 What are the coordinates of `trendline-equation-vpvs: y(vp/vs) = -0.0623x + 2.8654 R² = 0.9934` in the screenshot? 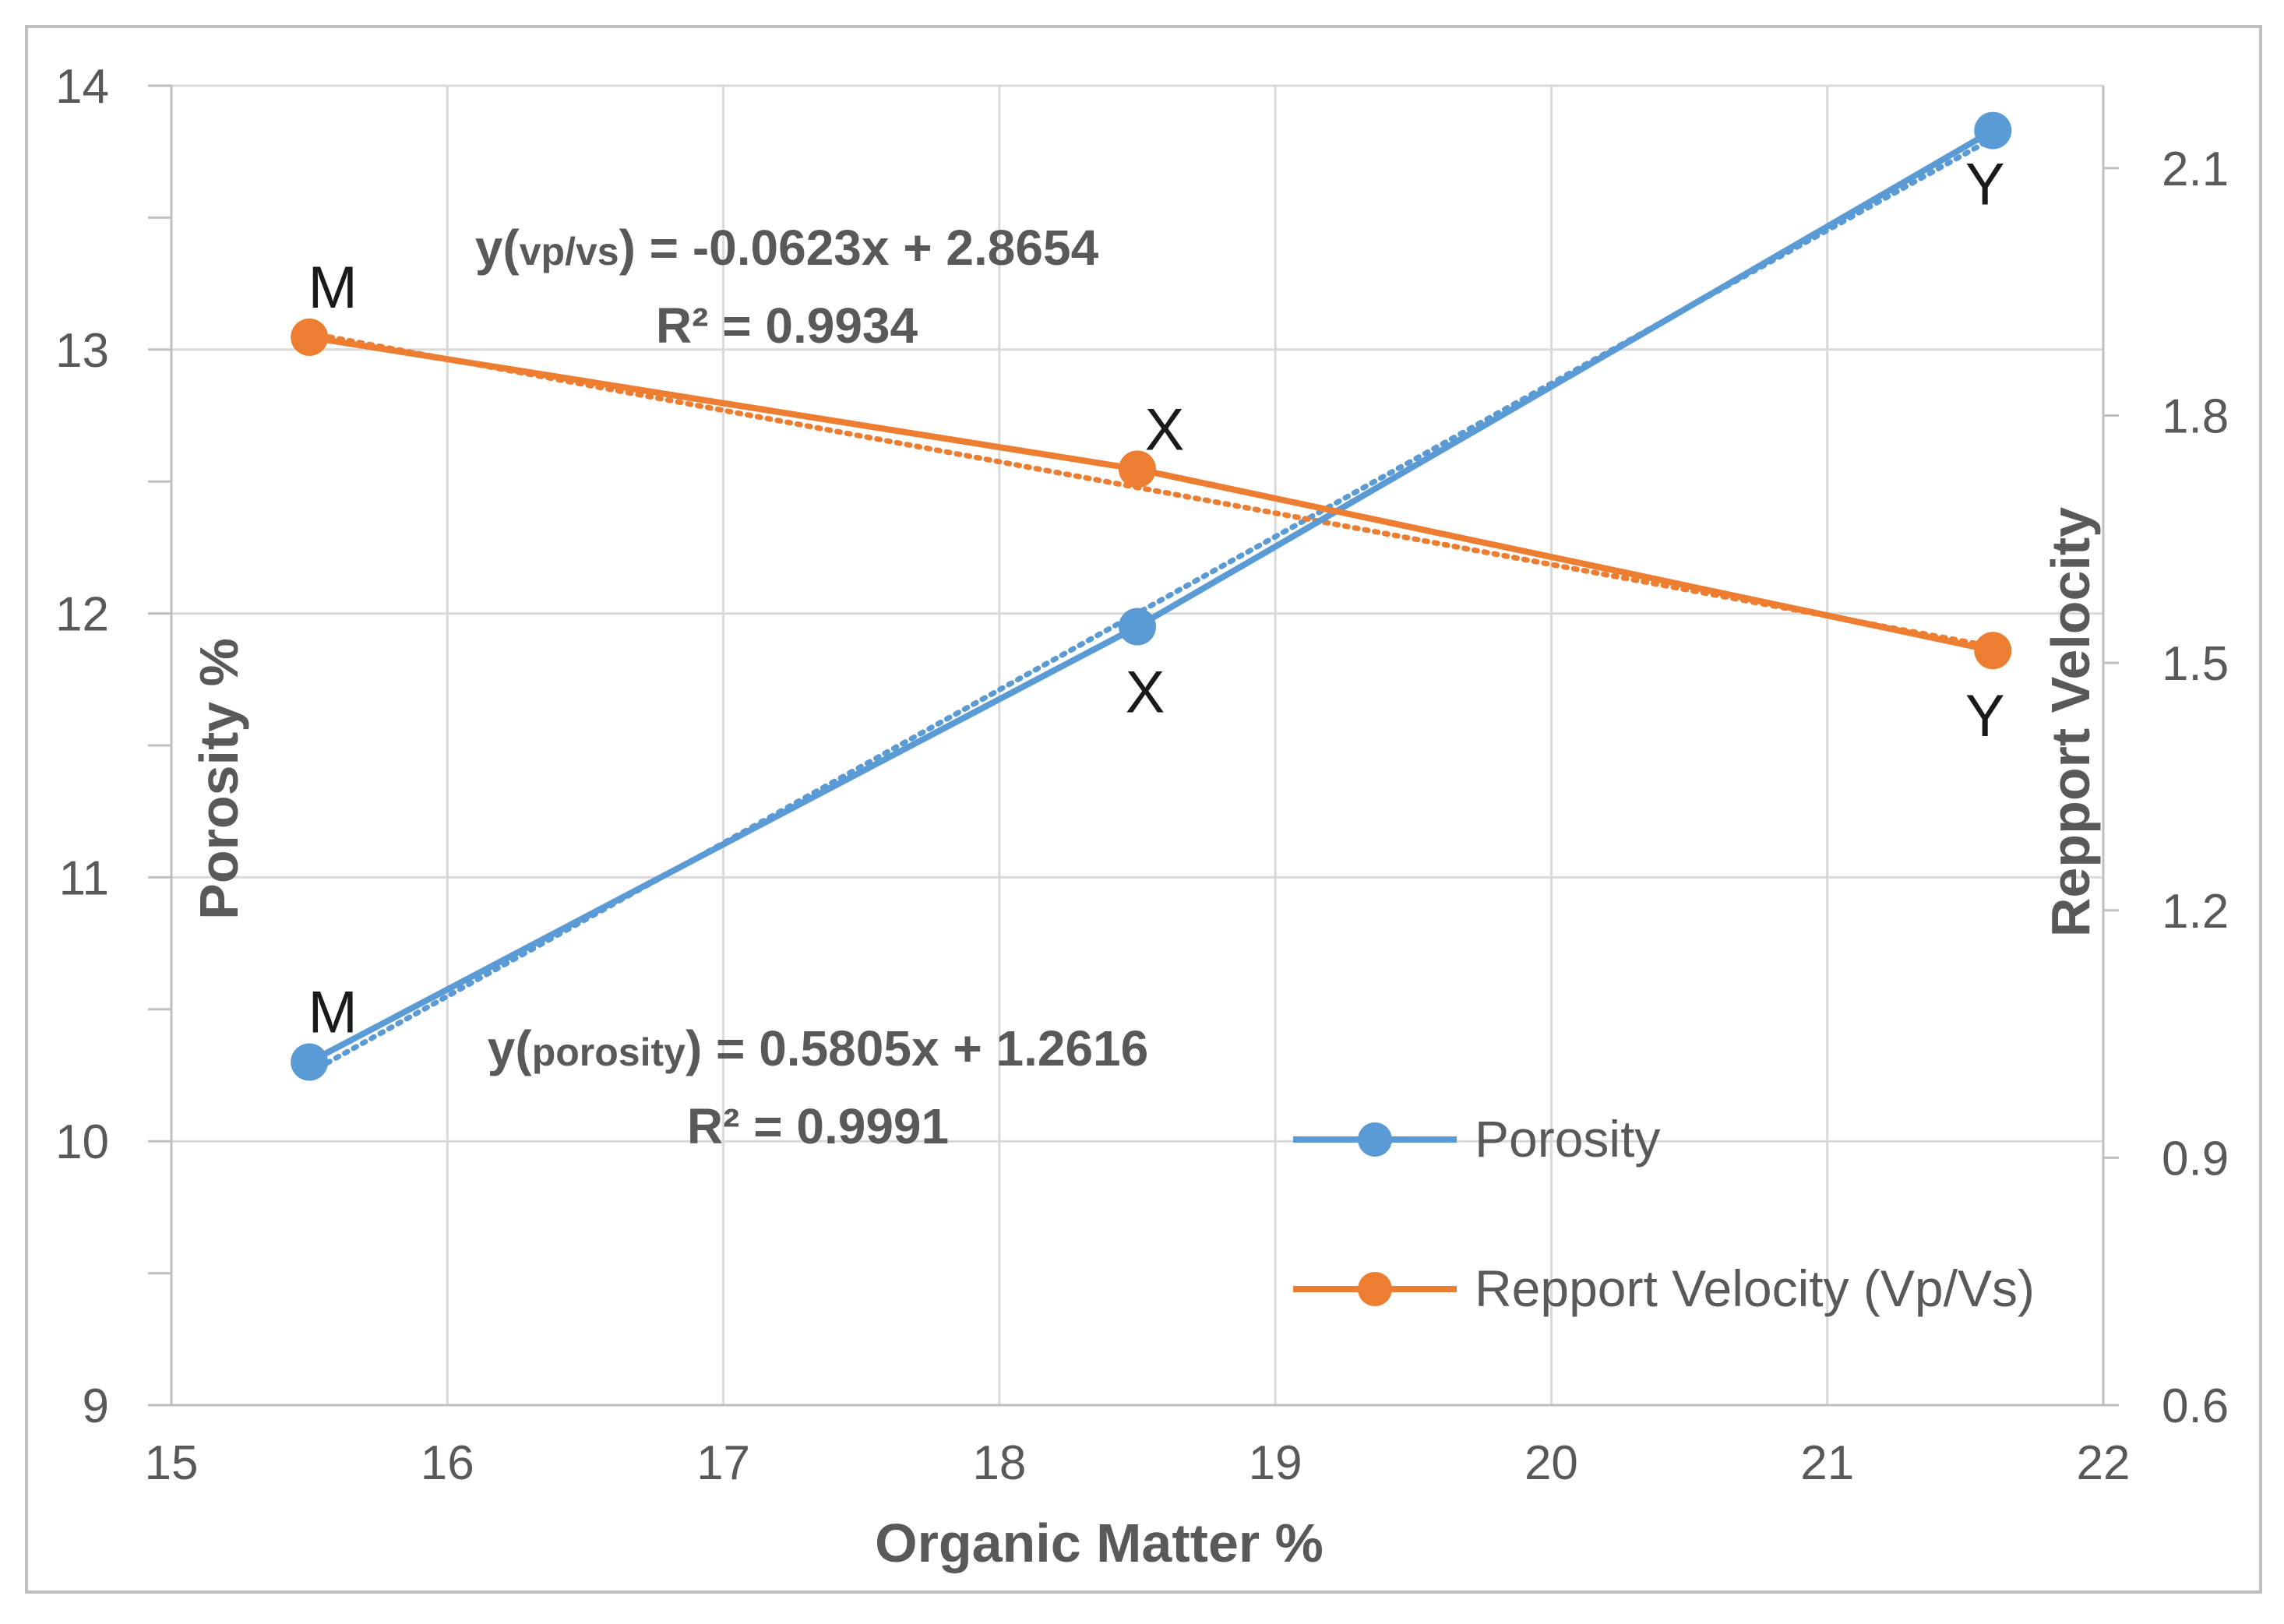 It's located at (787, 287).